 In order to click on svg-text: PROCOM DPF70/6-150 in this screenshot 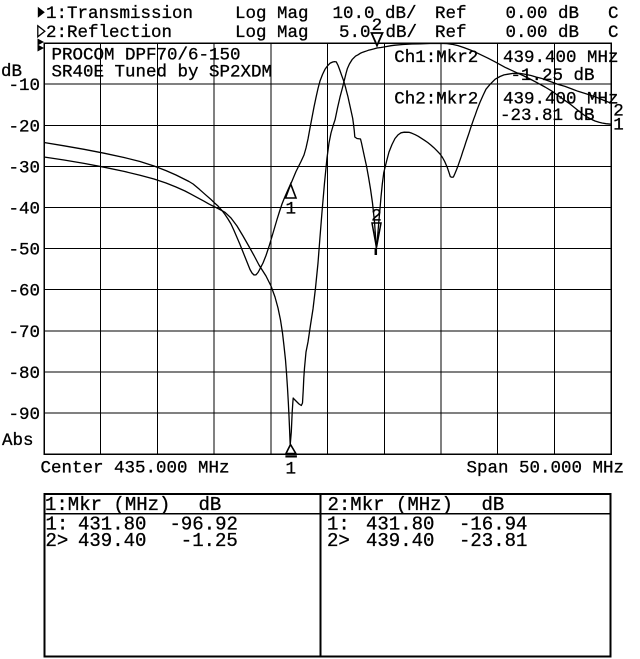, I will do `click(146, 56)`.